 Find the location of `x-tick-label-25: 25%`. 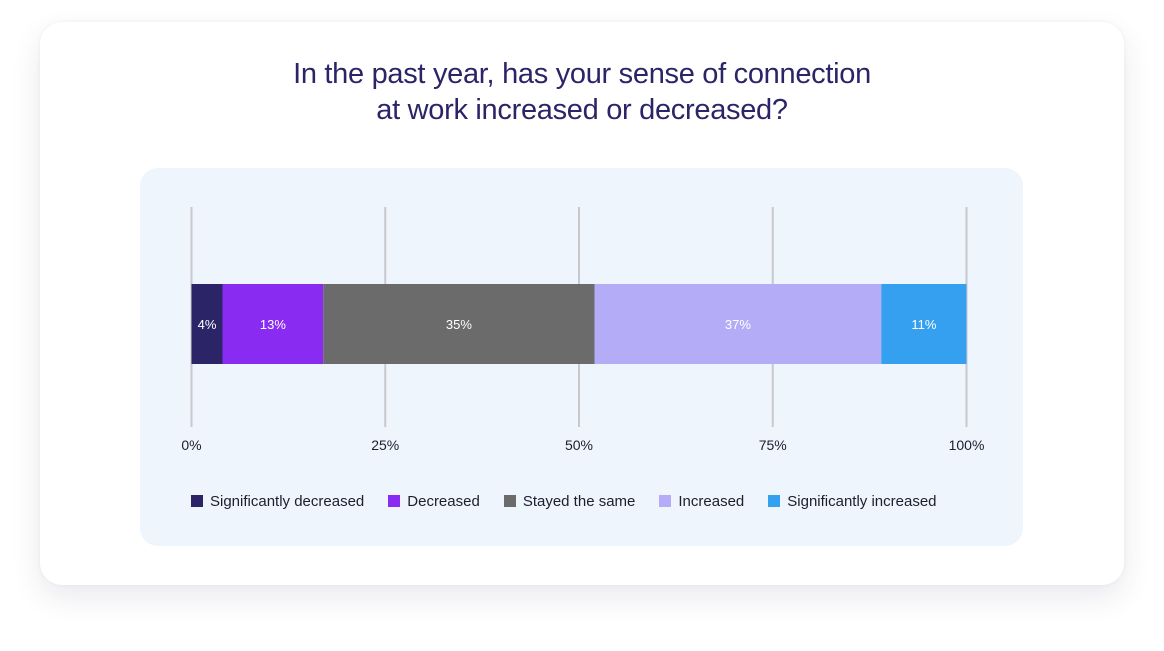

x-tick-label-25: 25% is located at coordinates (385, 445).